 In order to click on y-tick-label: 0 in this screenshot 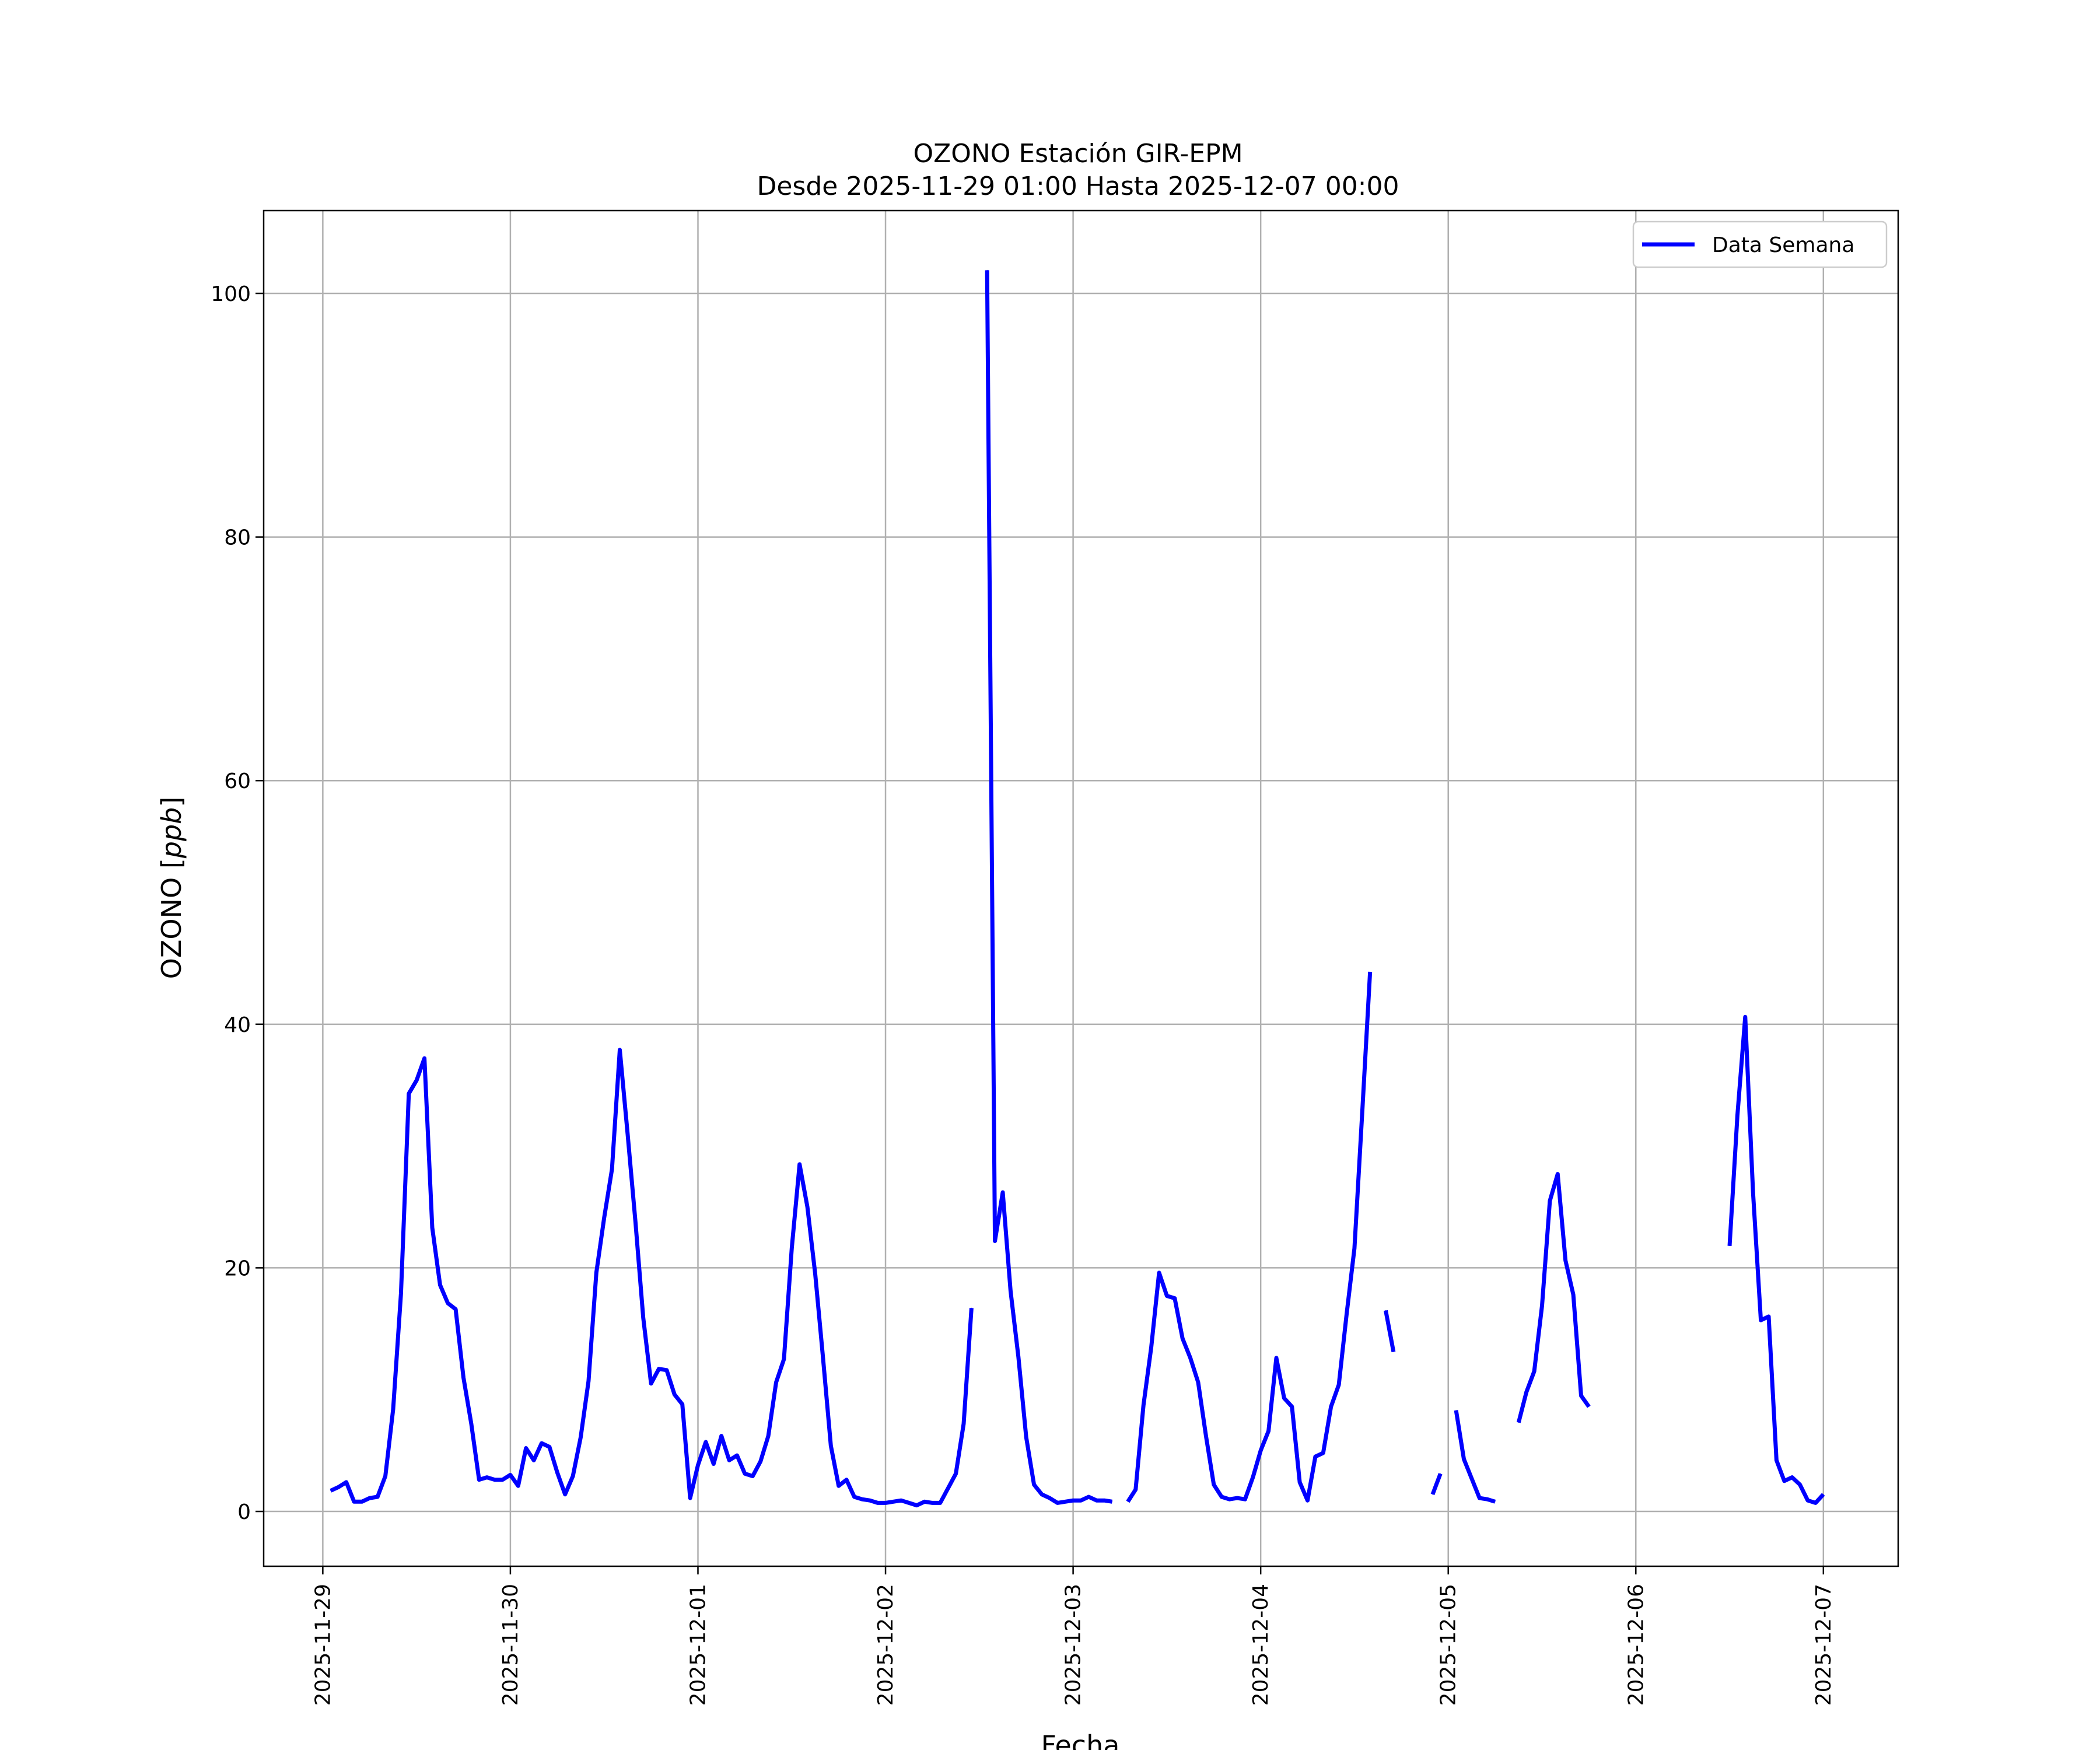, I will do `click(244, 1512)`.